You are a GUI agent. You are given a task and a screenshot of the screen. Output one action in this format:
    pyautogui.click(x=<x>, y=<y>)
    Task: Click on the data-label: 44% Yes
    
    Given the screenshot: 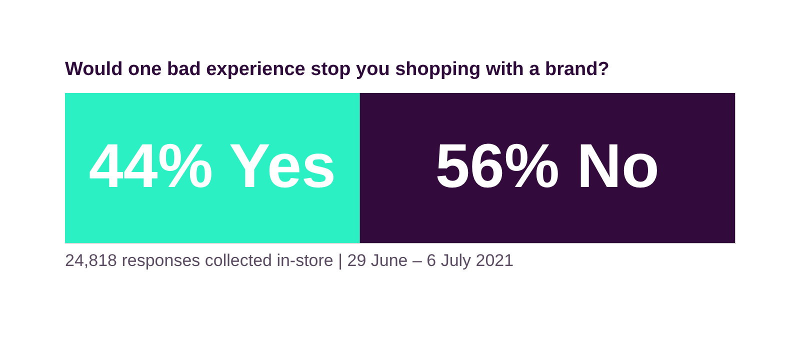 What is the action you would take?
    pyautogui.click(x=212, y=166)
    